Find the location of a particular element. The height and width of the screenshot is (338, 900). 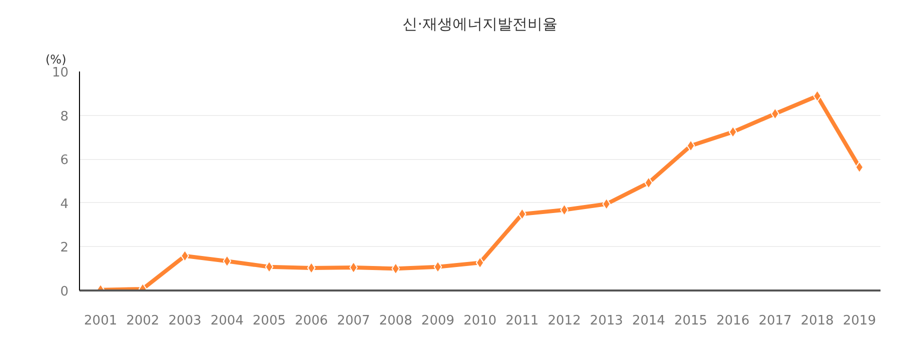

x-tick-label: 2011 is located at coordinates (522, 321).